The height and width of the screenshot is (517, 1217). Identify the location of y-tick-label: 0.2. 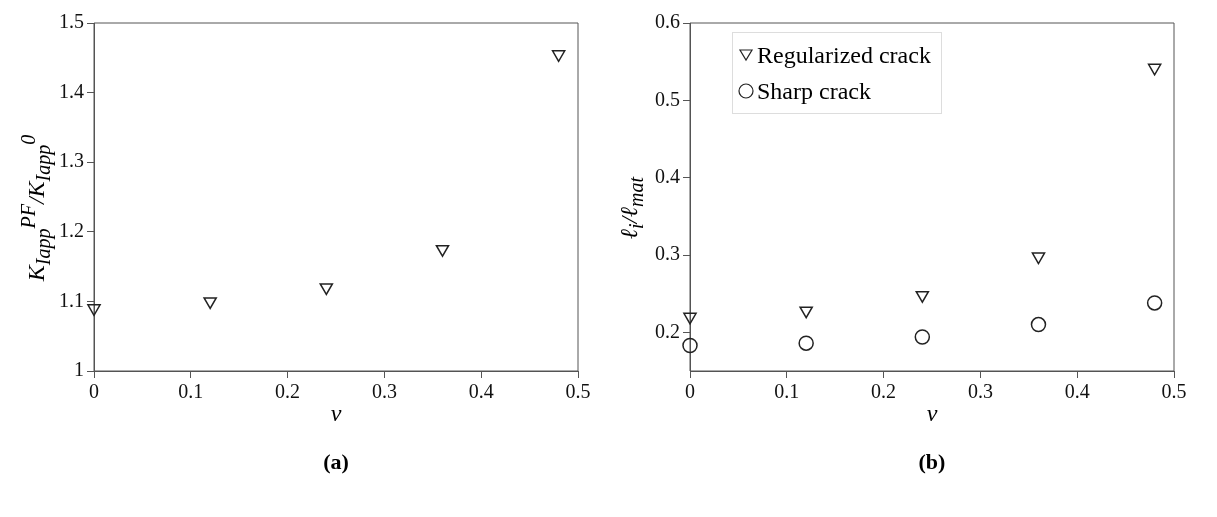
(667, 330).